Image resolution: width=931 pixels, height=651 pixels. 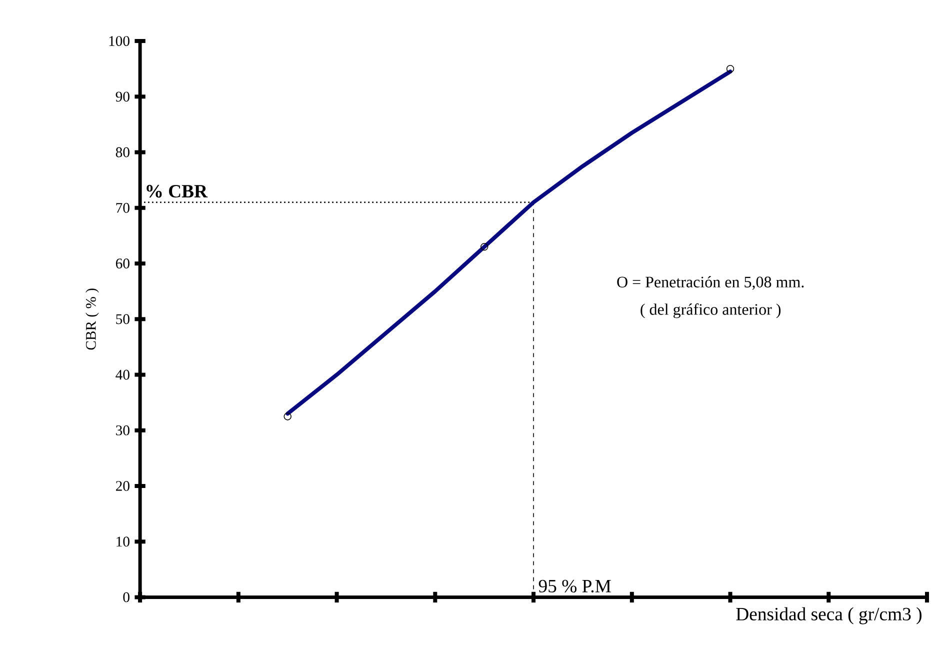 What do you see at coordinates (177, 191) in the screenshot?
I see `ref-line-label: % CBR` at bounding box center [177, 191].